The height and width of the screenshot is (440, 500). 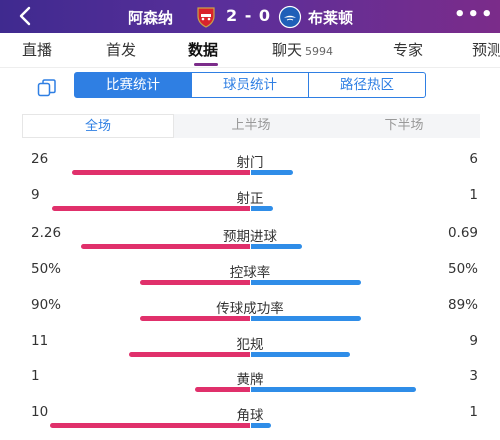 I want to click on stat-label: 黄牌, so click(x=250, y=380).